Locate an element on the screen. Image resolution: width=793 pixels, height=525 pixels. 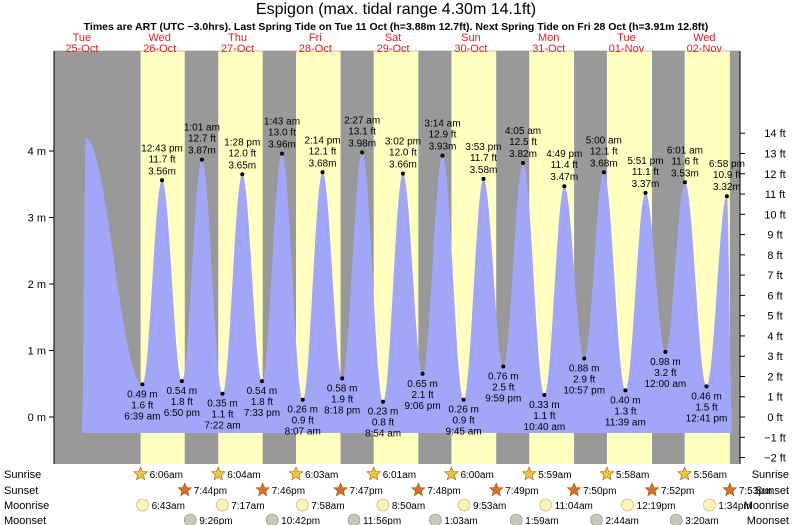
moonset-time: 3:20am is located at coordinates (701, 520).